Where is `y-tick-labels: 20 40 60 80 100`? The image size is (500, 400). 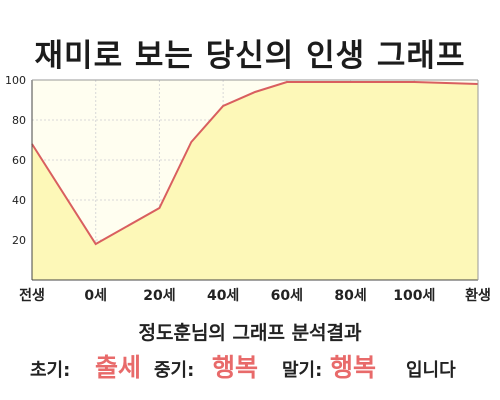
y-tick-labels: 20 40 60 80 100 is located at coordinates (15, 160).